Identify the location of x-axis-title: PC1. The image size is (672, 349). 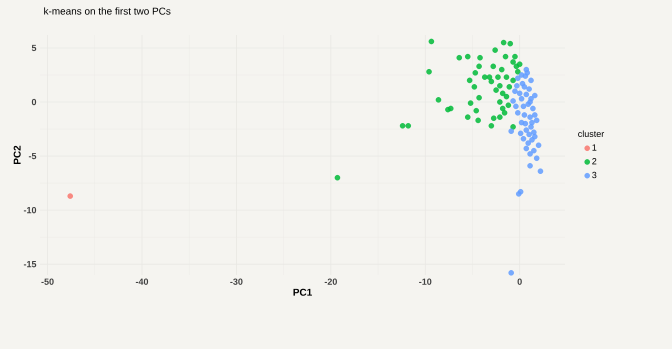
(302, 292).